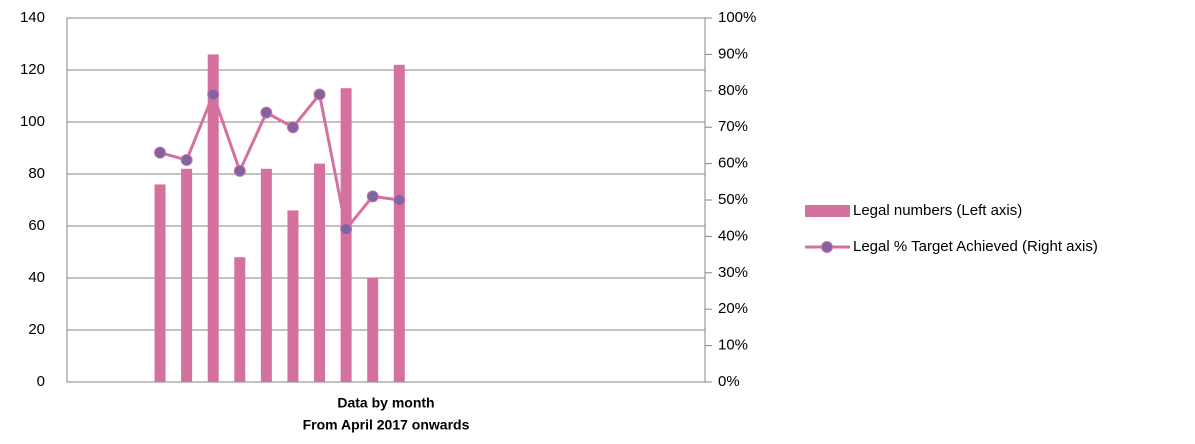  I want to click on y2-tick-label: 0%, so click(729, 381).